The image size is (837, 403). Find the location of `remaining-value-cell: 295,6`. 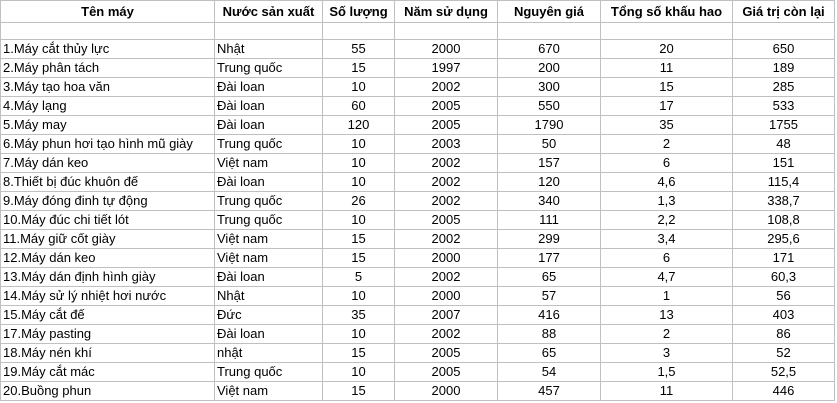

remaining-value-cell: 295,6 is located at coordinates (783, 239).